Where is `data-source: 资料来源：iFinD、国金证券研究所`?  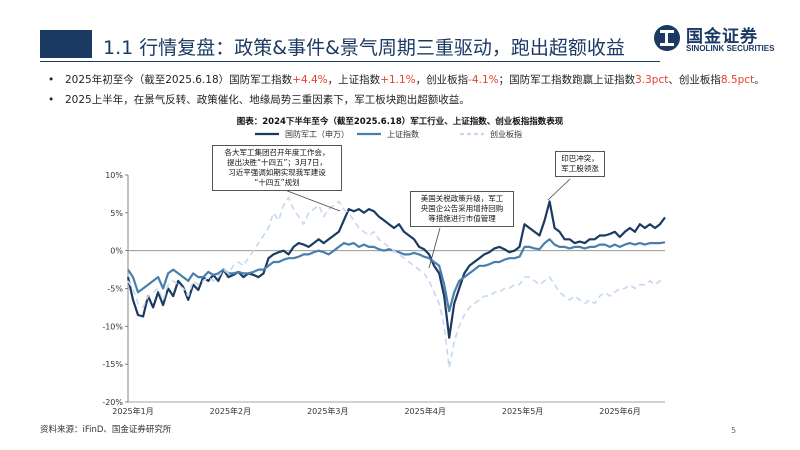
data-source: 资料来源：iFinD、国金证券研究所 is located at coordinates (106, 430).